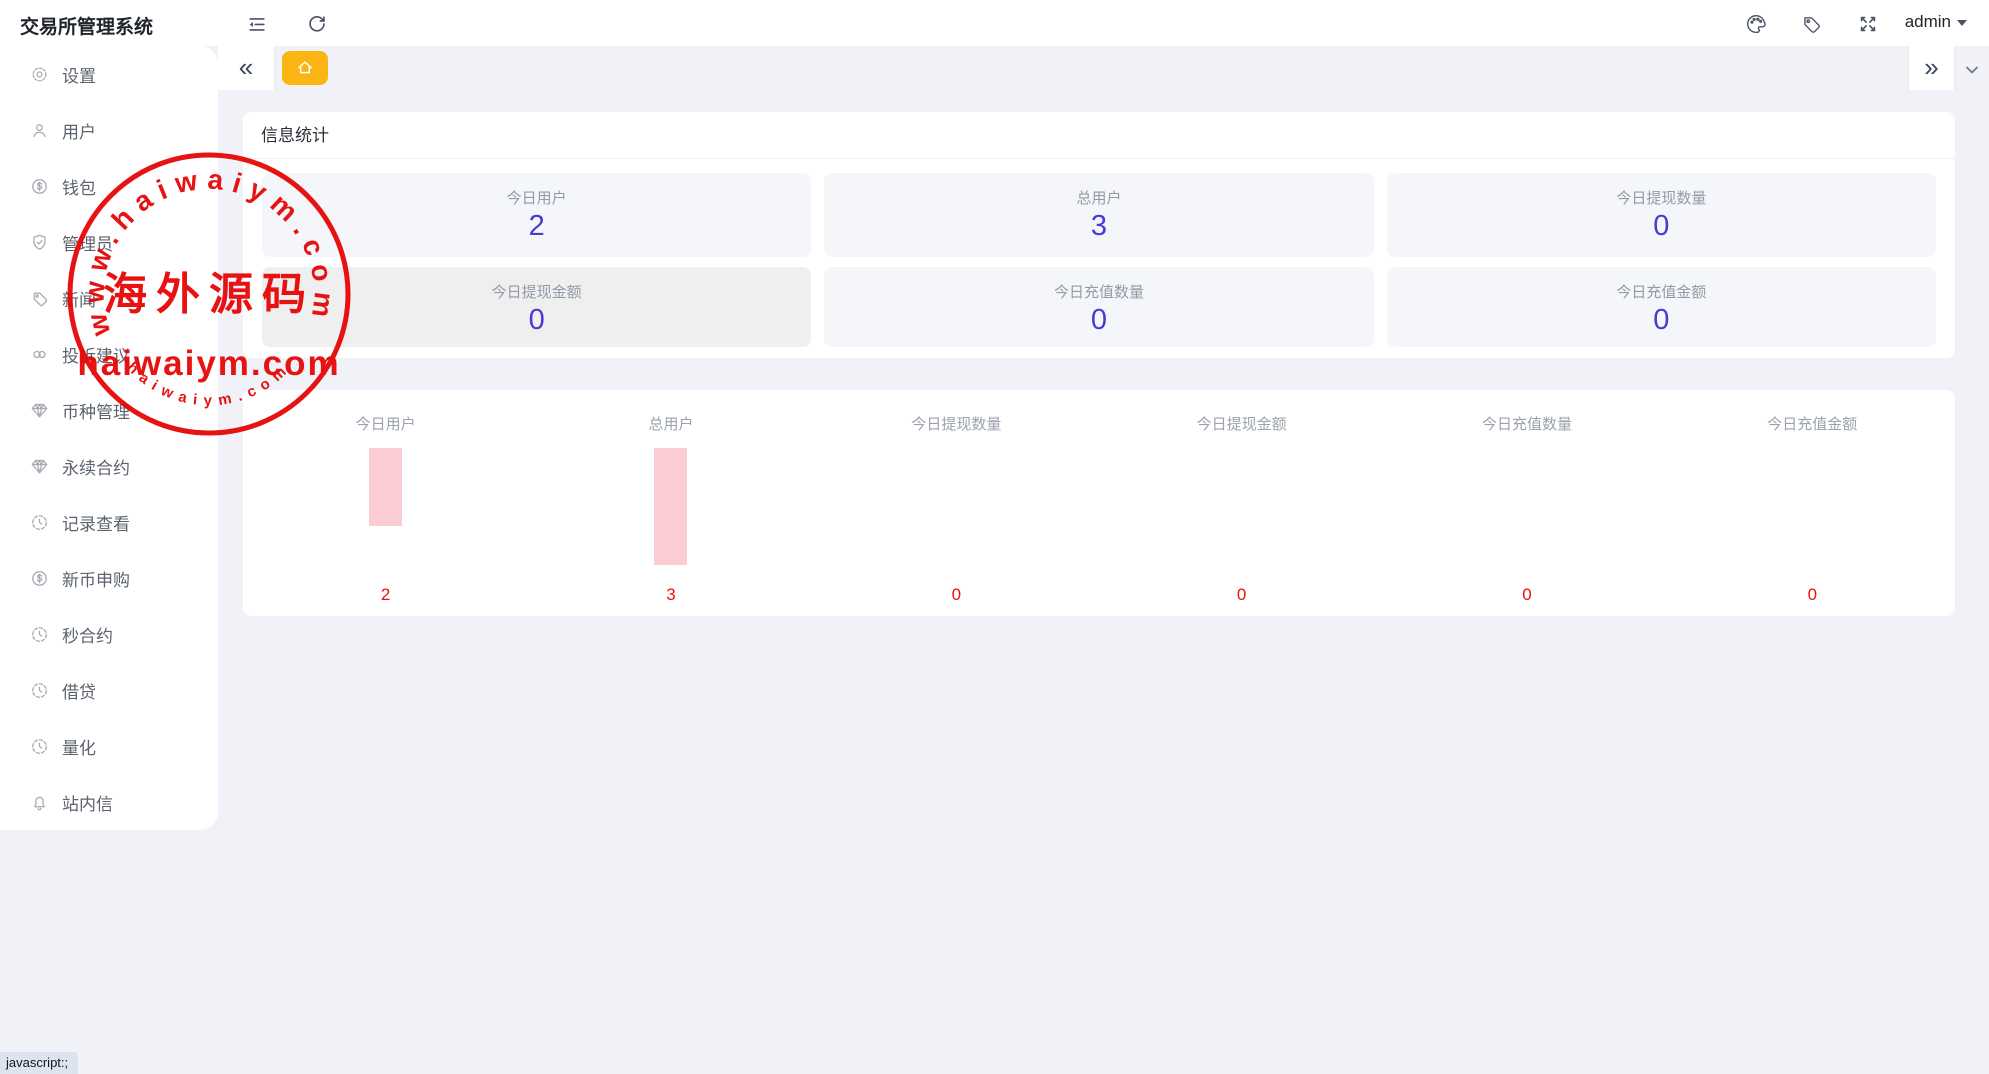  What do you see at coordinates (109, 298) in the screenshot?
I see `sidebar-item-5: 新闻` at bounding box center [109, 298].